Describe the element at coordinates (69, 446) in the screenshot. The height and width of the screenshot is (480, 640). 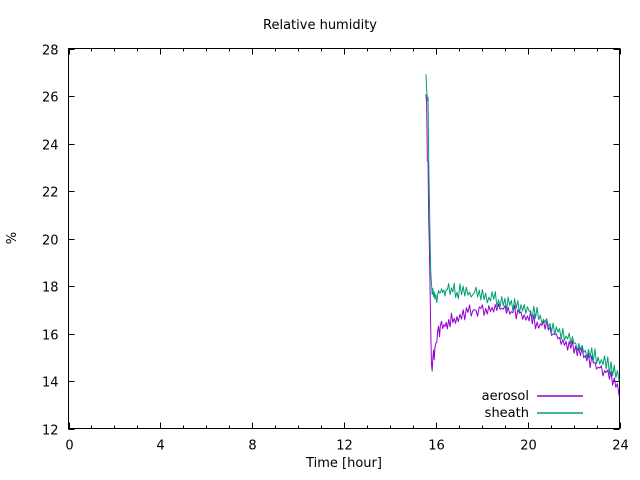
I see `x-tick-label: 0` at that location.